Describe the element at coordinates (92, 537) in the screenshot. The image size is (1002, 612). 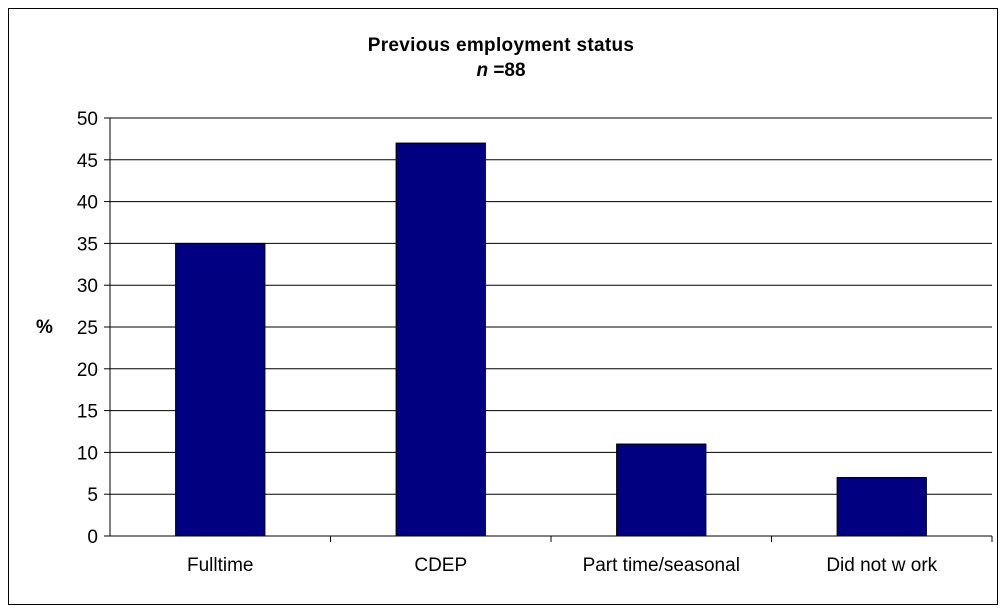
I see `y-tick-label: 0` at that location.